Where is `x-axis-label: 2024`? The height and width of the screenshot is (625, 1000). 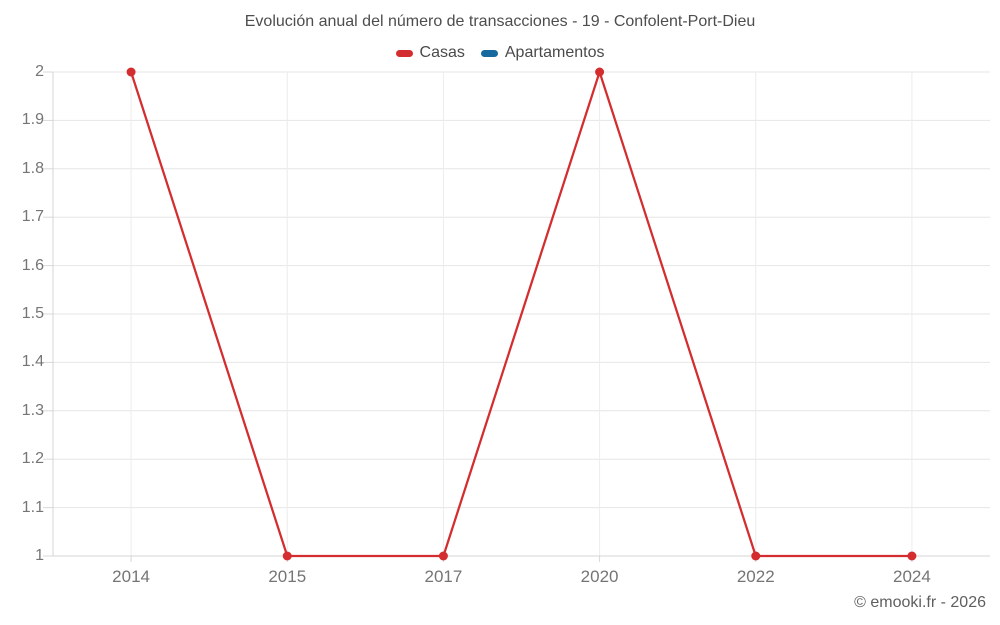
x-axis-label: 2024 is located at coordinates (911, 576).